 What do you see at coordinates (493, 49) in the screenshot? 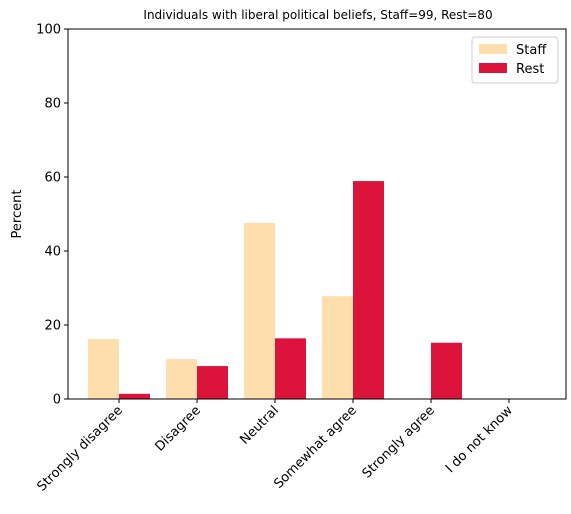
I see `legend-swatch-staff` at bounding box center [493, 49].